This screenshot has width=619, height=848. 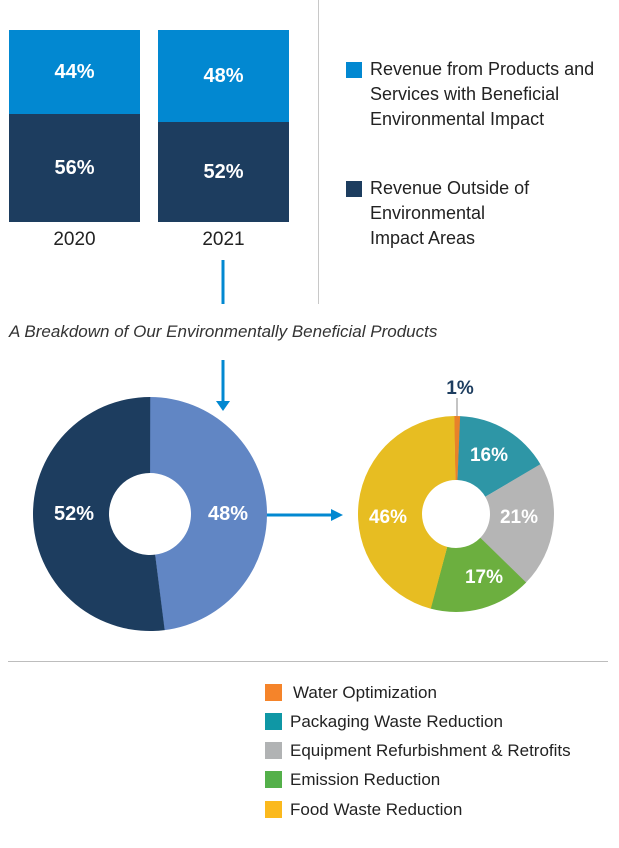 I want to click on legend-label: Food Waste Reduction, so click(x=376, y=809).